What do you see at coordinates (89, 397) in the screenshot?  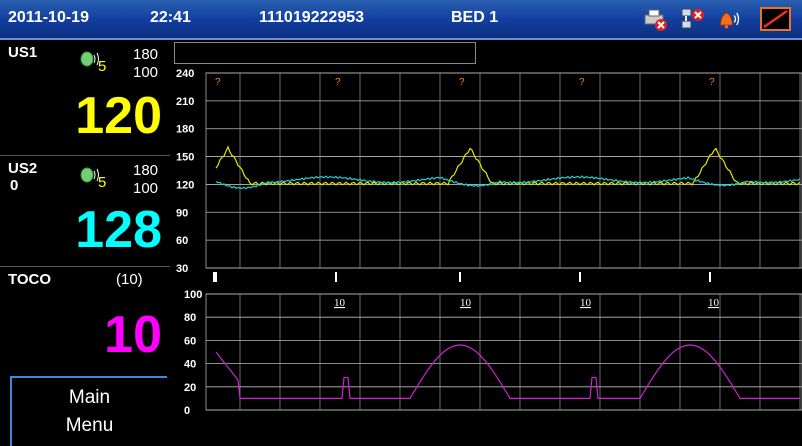 I see `main-menu-label-line1: Main` at bounding box center [89, 397].